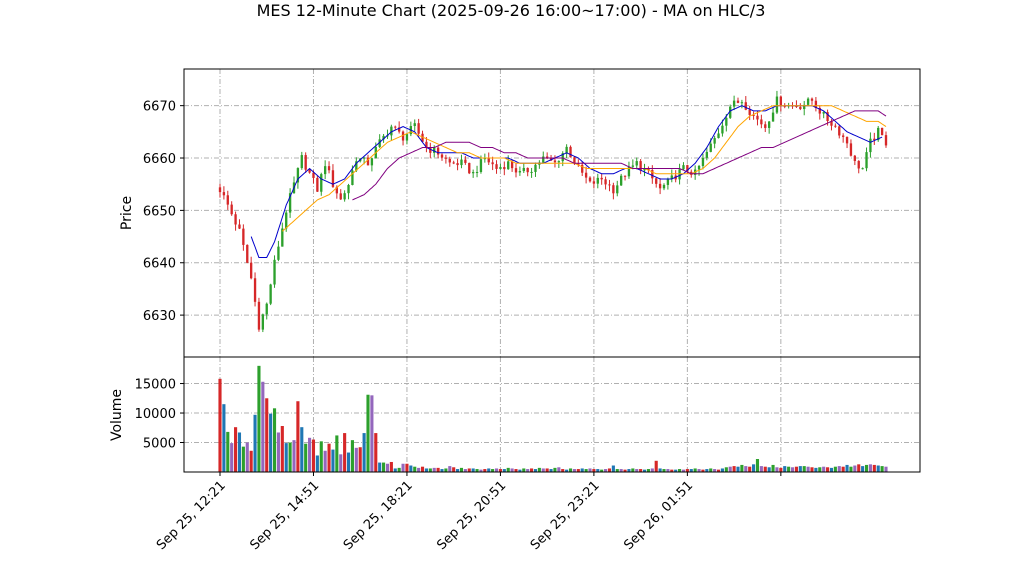 The height and width of the screenshot is (575, 1022). Describe the element at coordinates (619, 155) in the screenshot. I see `ma-slow-line` at that location.